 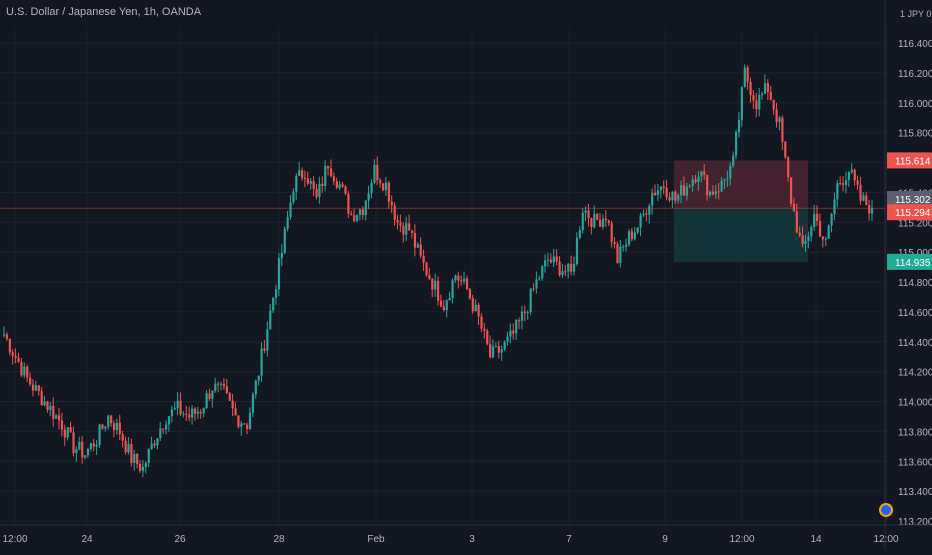 I want to click on x-tick-label: 12:00, so click(x=885, y=539).